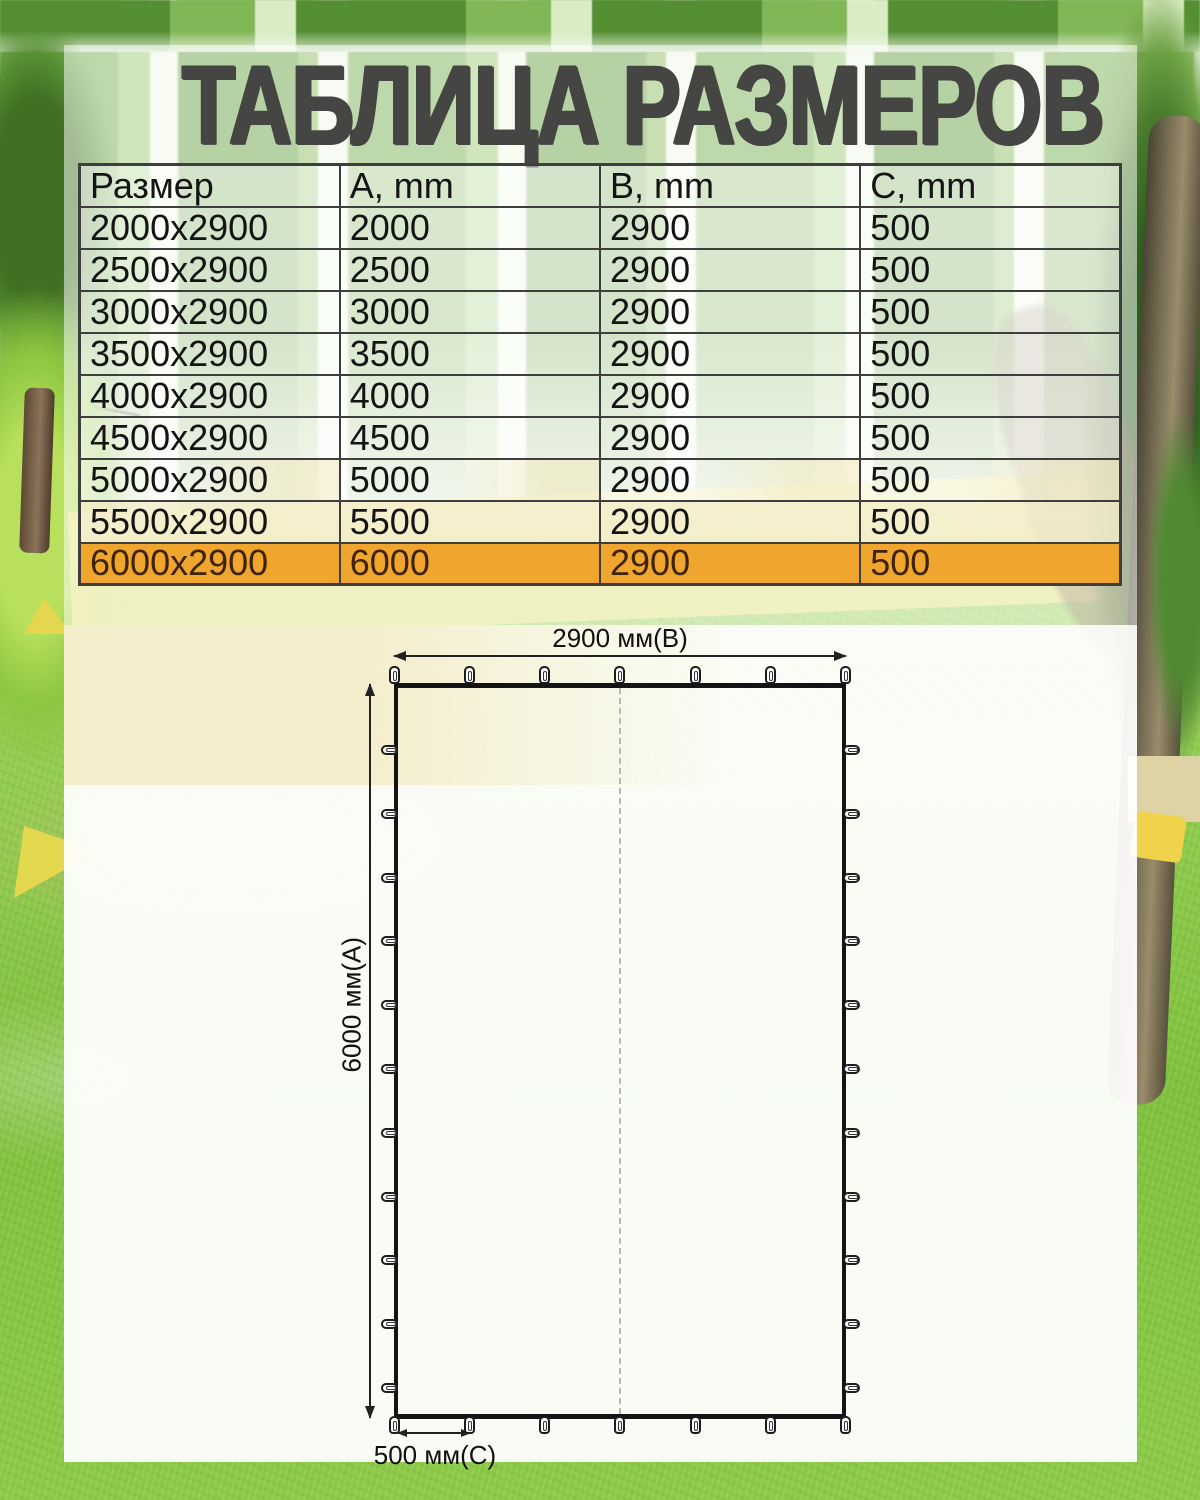 Image resolution: width=1200 pixels, height=1500 pixels. What do you see at coordinates (470, 185) in the screenshot?
I see `header-a-mm: A, mm` at bounding box center [470, 185].